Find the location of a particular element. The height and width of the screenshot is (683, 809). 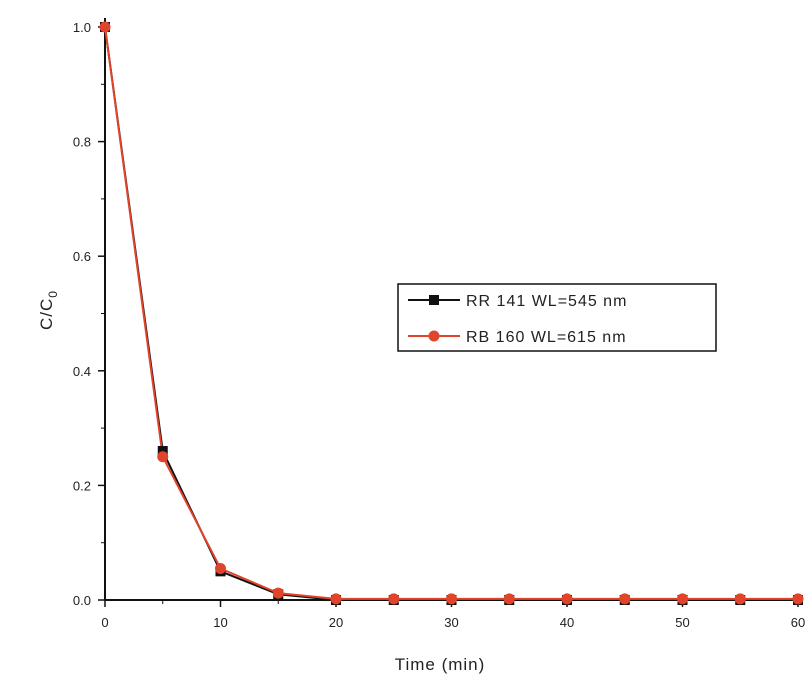

svg-text: C/C0 is located at coordinates (48, 310).